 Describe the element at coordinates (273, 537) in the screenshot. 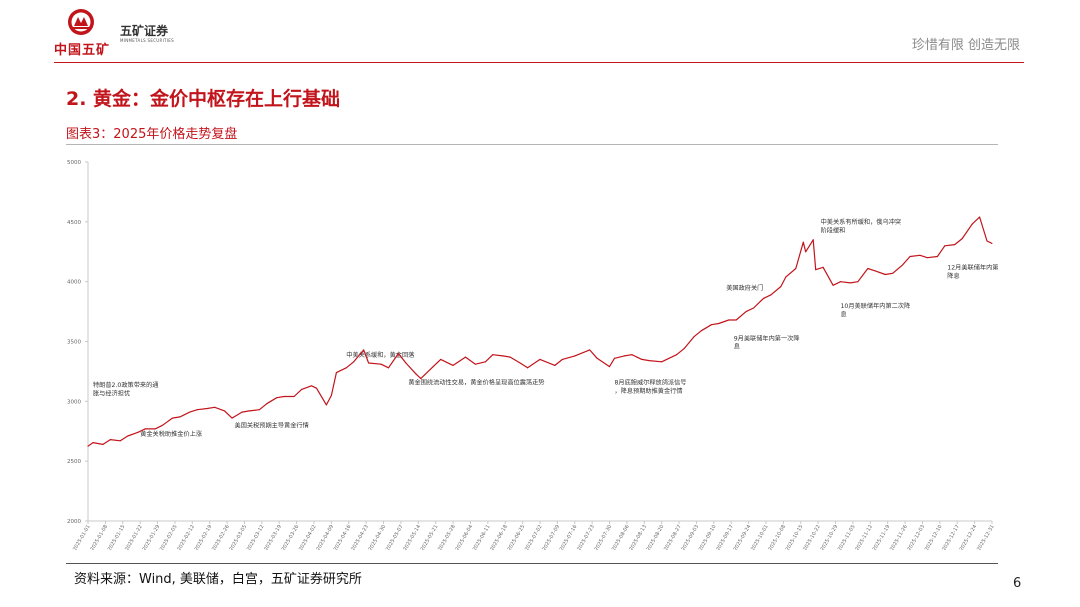

I see `x-tick-label: 2025-03-19` at that location.